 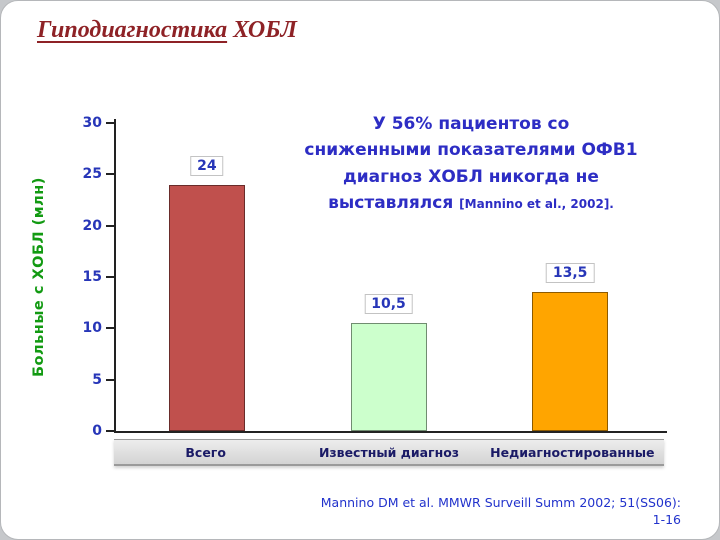 I want to click on y-tick-label: 30, so click(x=92, y=123).